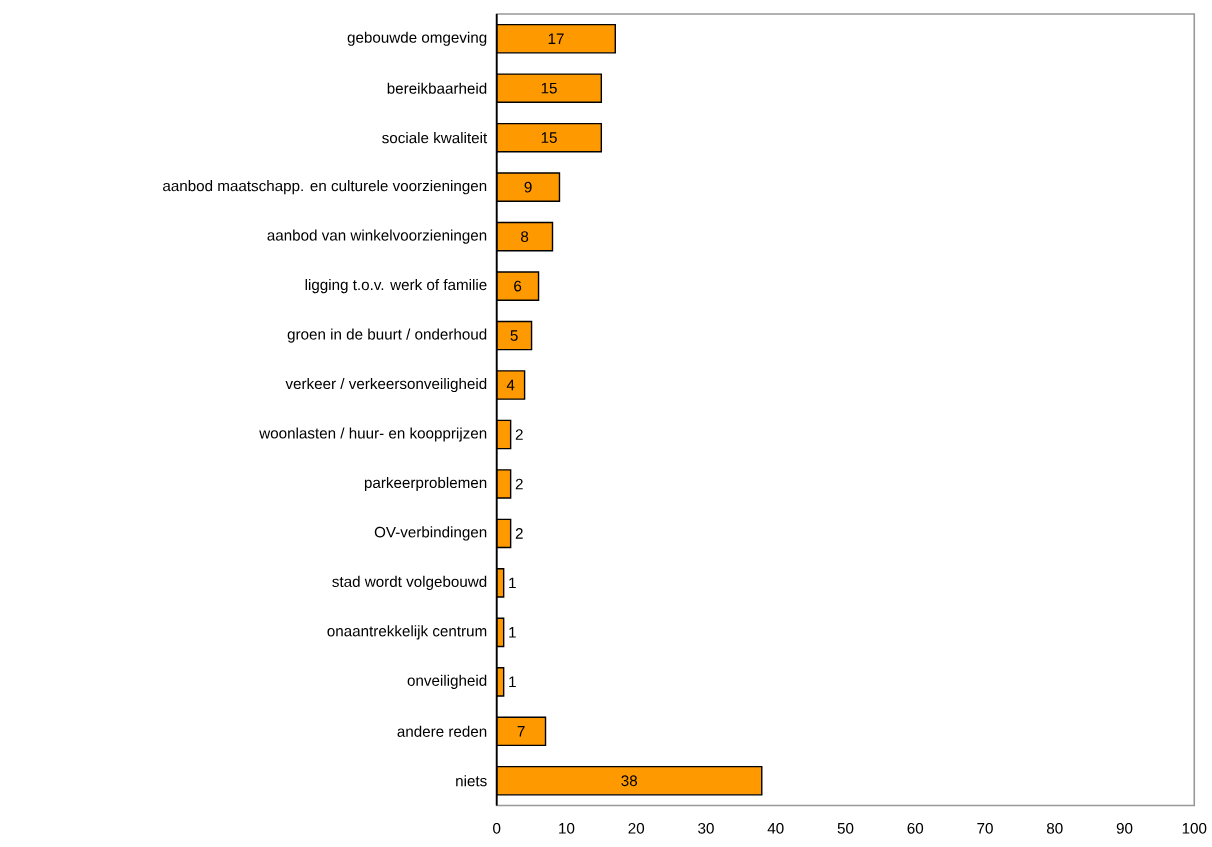 This screenshot has height=847, width=1212. Describe the element at coordinates (377, 236) in the screenshot. I see `y-tick-label: aanbod van winkelvoorzieningen` at that location.